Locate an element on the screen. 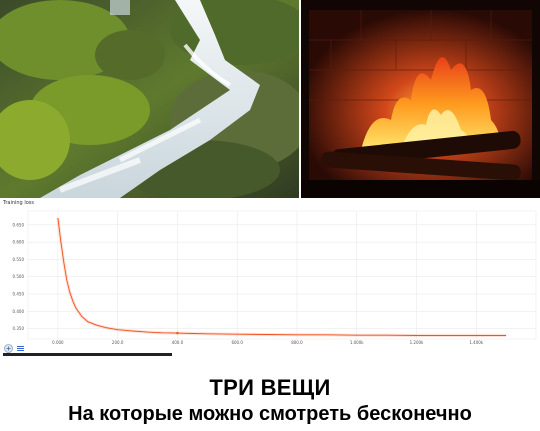  y-tick-label: 0.350 is located at coordinates (19, 328).